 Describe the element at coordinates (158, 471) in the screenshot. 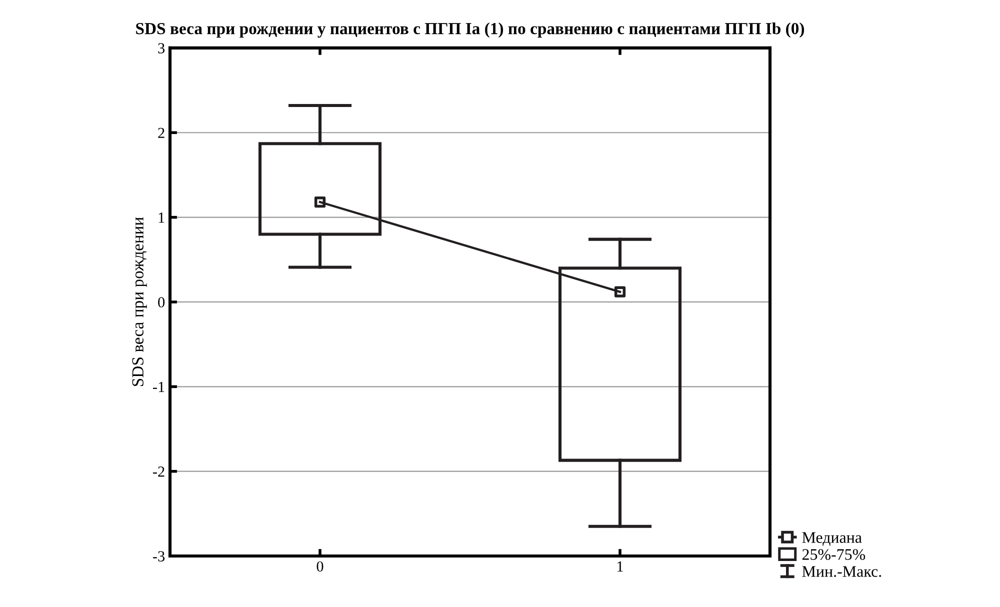

I see `y-tick-label: -2` at that location.